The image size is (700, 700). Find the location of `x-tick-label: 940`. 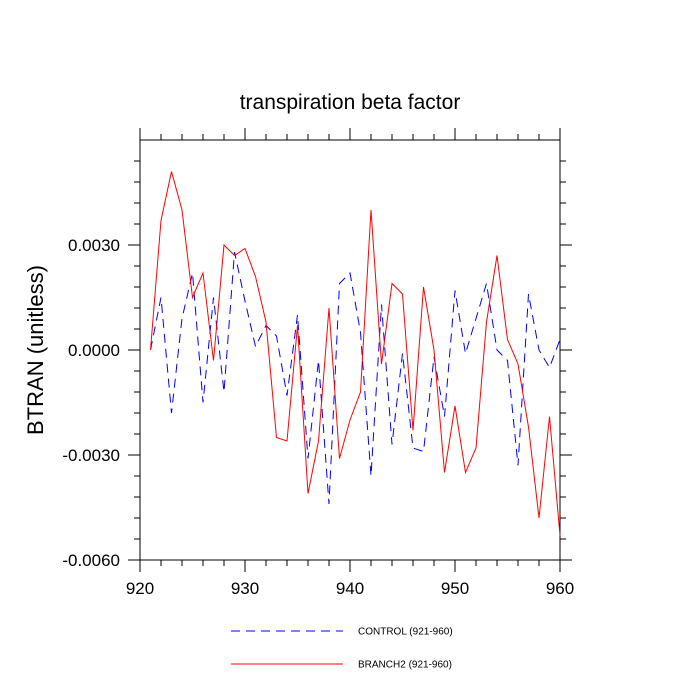

x-tick-label: 940 is located at coordinates (350, 588).